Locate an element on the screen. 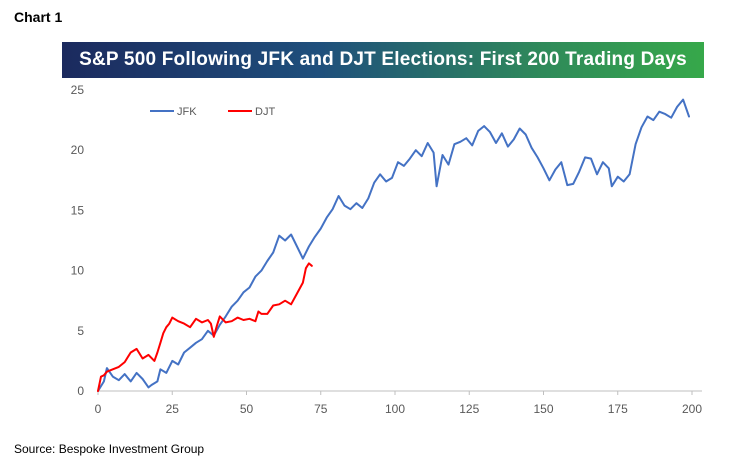 This screenshot has height=474, width=750. y-tick-label: 20 is located at coordinates (78, 150).